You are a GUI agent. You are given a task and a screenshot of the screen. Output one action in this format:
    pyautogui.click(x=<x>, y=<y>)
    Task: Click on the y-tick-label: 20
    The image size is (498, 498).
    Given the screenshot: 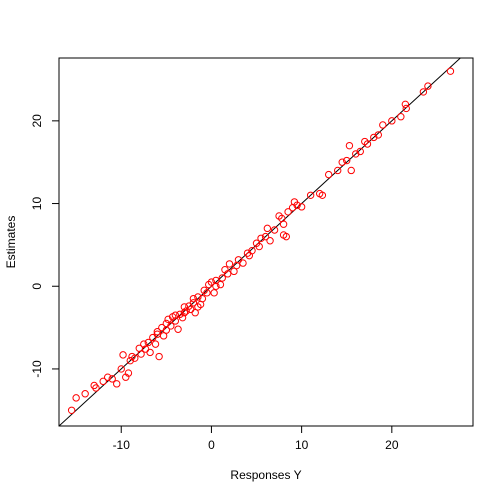 What is the action you would take?
    pyautogui.click(x=37, y=121)
    